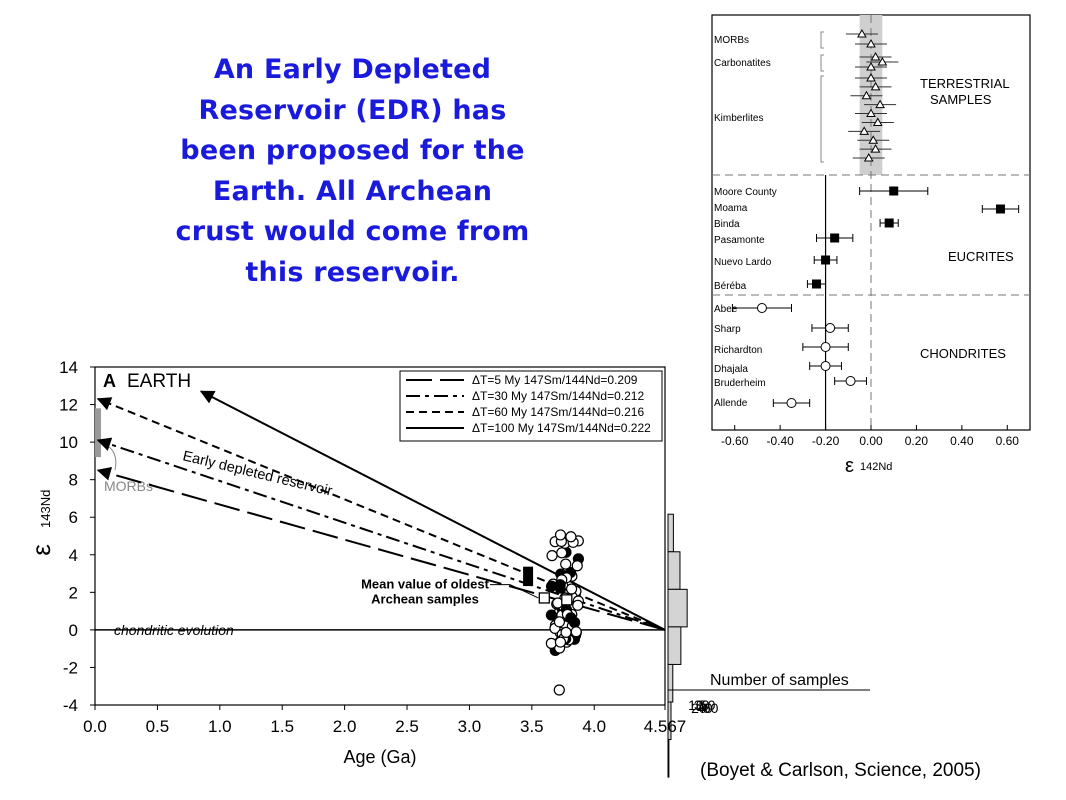  I want to click on section-label: EUCRITES, so click(981, 256).